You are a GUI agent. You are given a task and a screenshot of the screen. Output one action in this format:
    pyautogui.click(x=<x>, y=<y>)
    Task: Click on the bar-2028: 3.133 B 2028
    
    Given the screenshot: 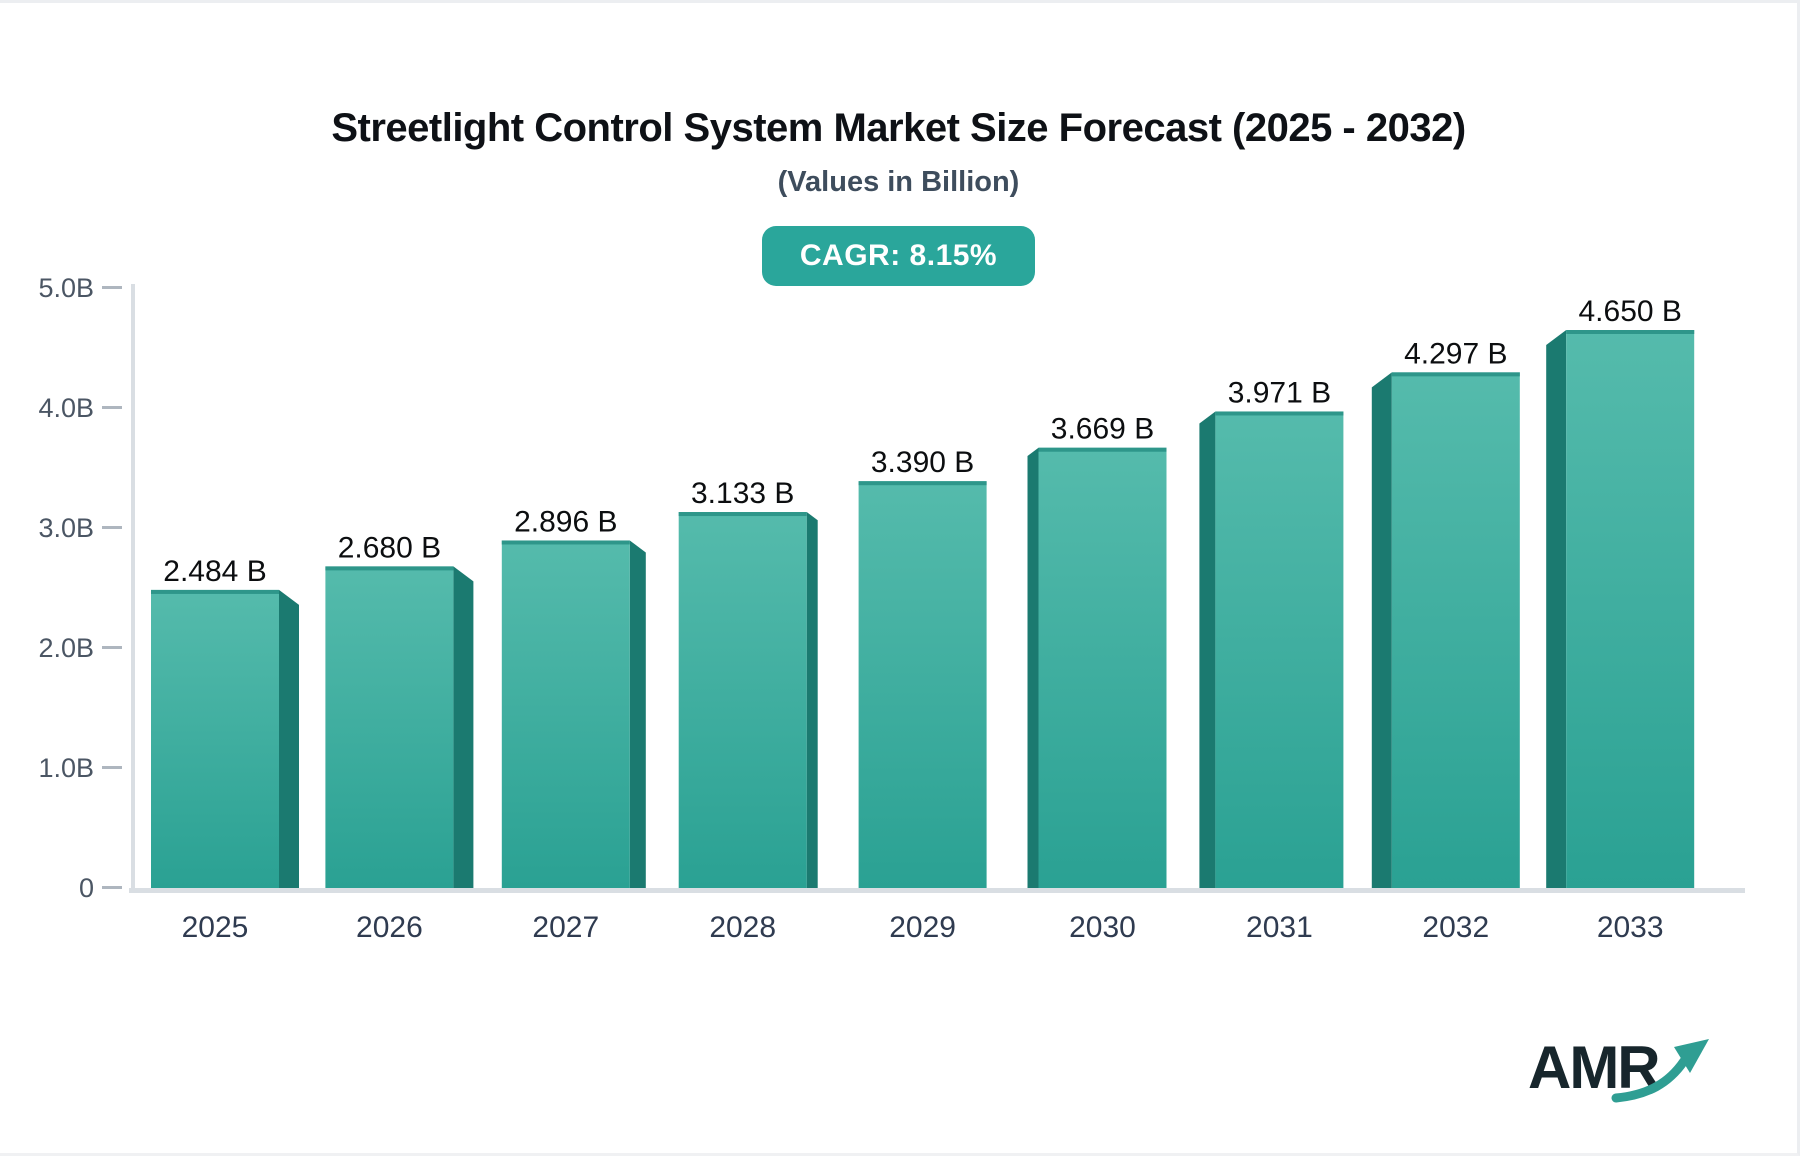 What is the action you would take?
    pyautogui.click(x=748, y=710)
    